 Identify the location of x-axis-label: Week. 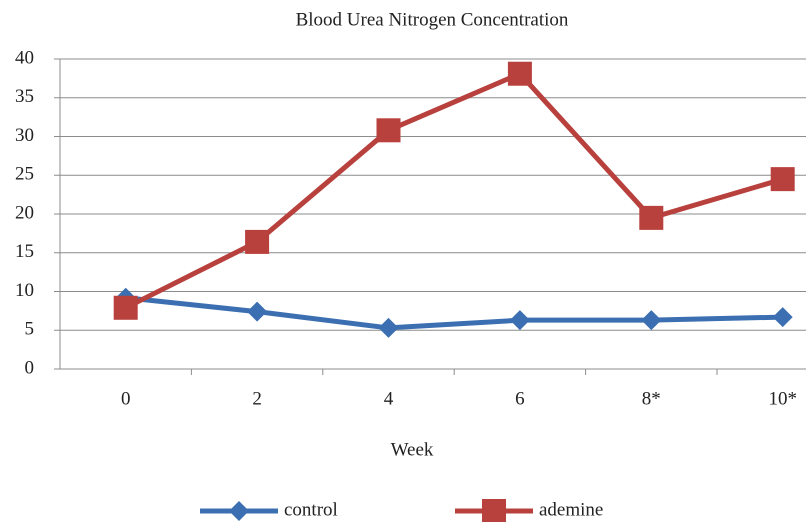
(412, 449).